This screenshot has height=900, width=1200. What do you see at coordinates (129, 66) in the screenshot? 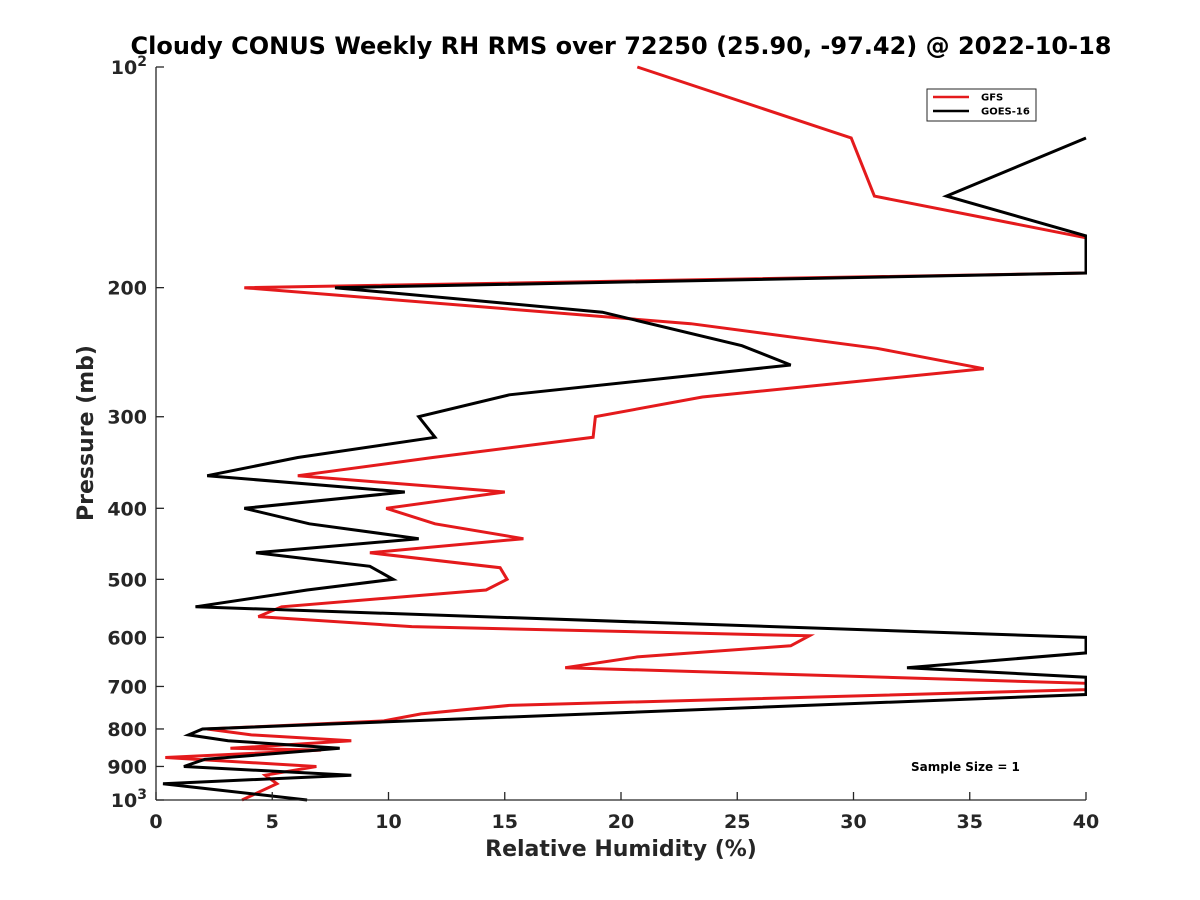
I see `y-tick-label: 10²` at bounding box center [129, 66].